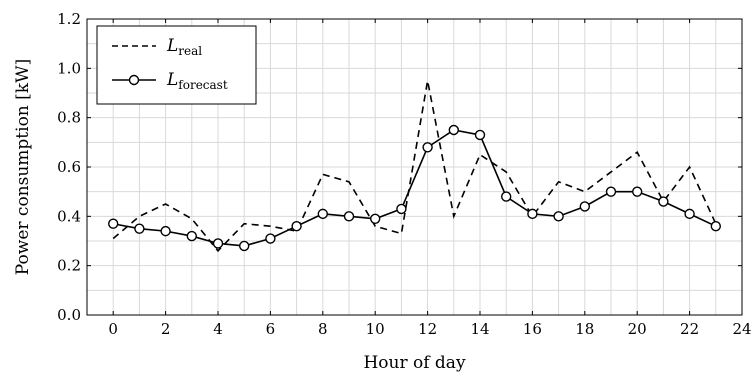 This screenshot has width=751, height=376. Describe the element at coordinates (172, 80) in the screenshot. I see `legend-label-forecast-main: L` at that location.